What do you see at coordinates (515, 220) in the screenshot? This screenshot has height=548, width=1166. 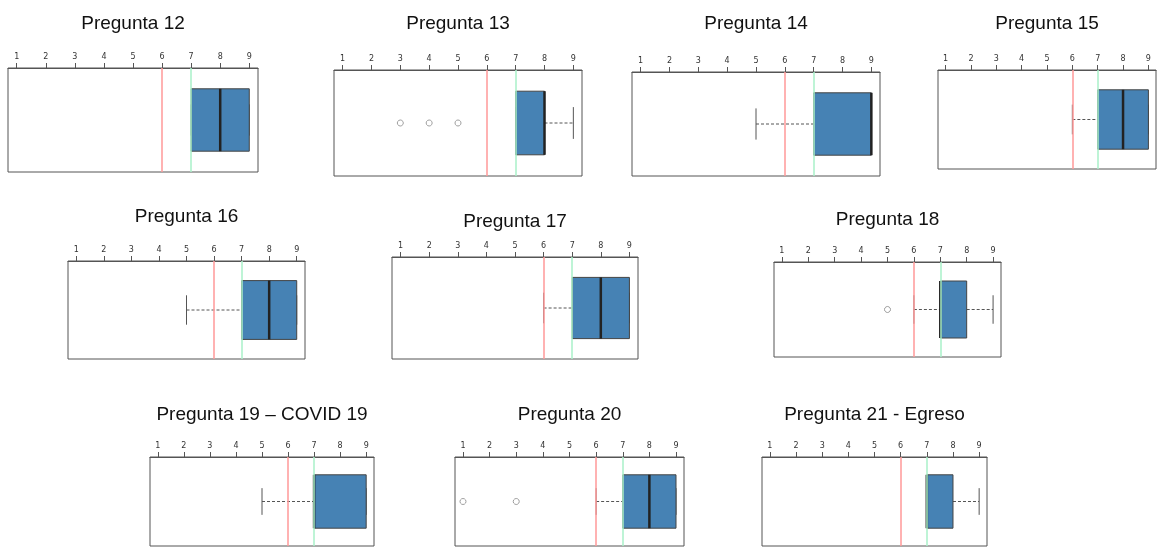 I see `chart-title: Pregunta 17` at bounding box center [515, 220].